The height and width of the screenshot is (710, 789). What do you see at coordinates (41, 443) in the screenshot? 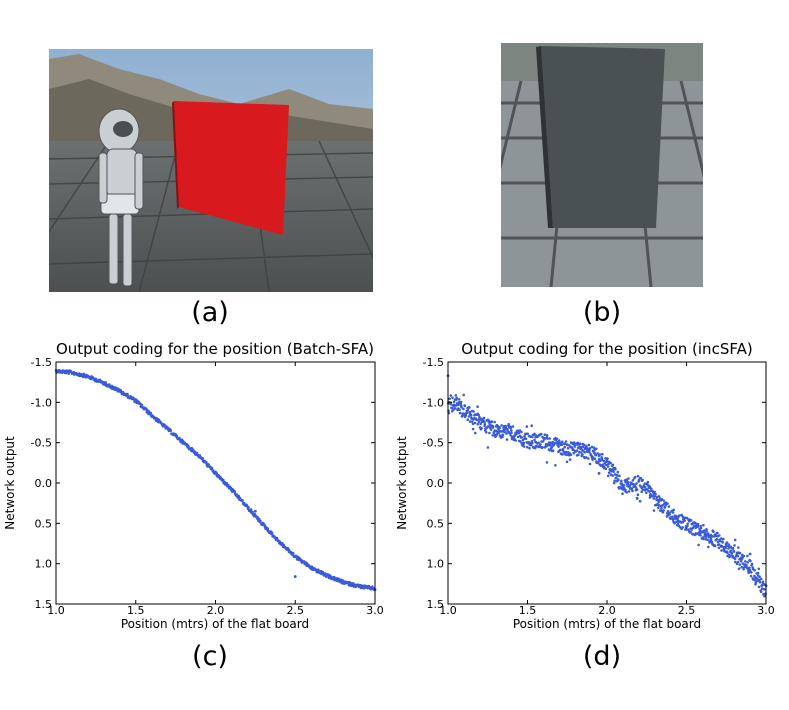
I see `y-tick-label: -0.5` at bounding box center [41, 443].